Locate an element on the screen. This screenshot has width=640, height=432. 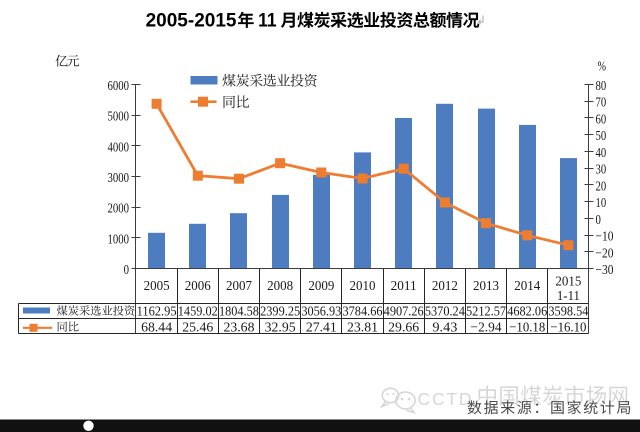
svg-text: 11 is located at coordinates (267, 20).